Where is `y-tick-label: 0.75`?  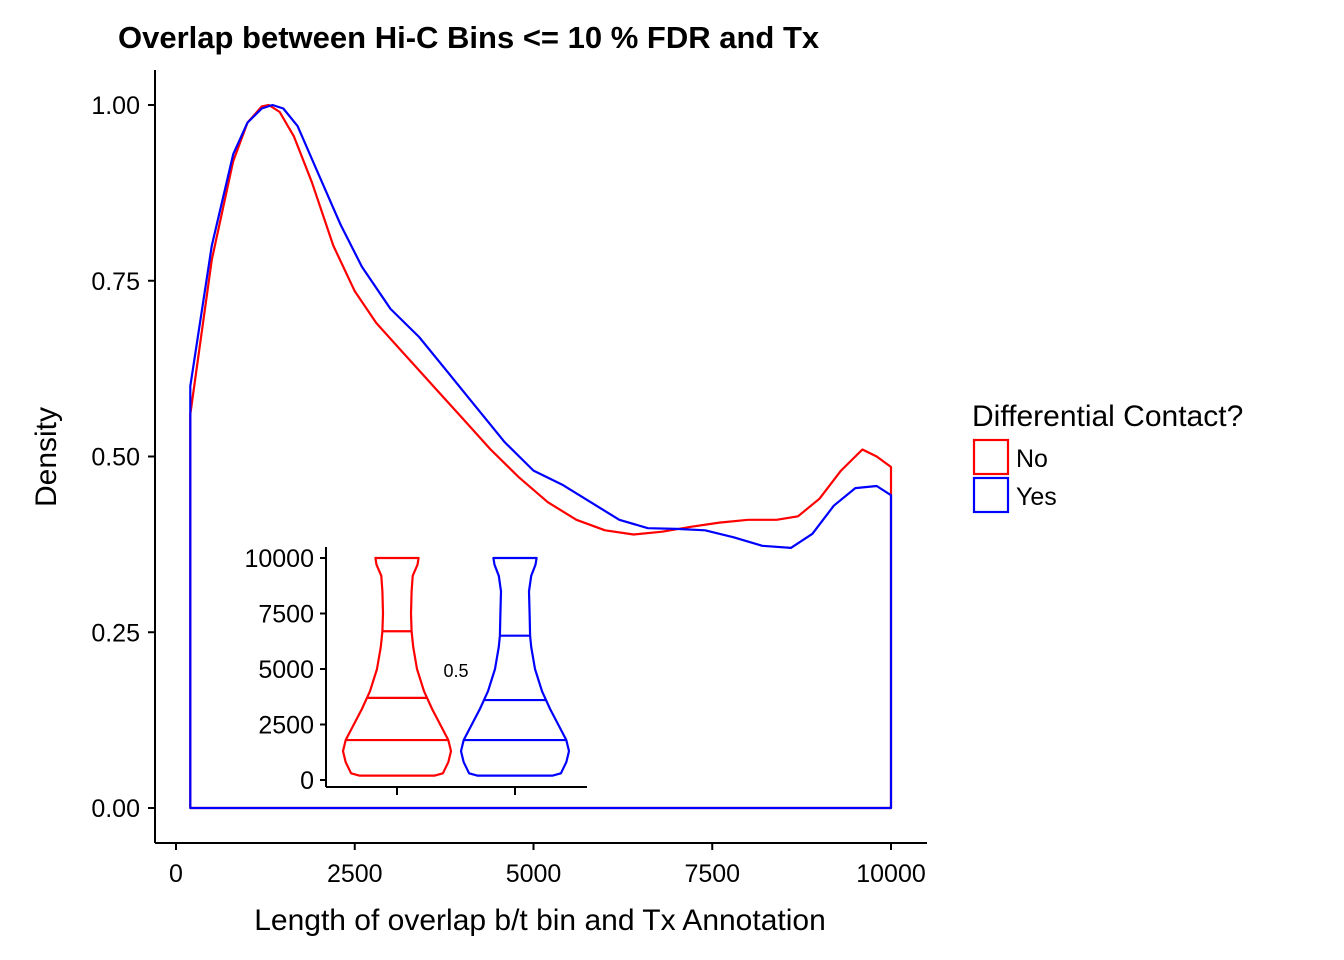 y-tick-label: 0.75 is located at coordinates (115, 282).